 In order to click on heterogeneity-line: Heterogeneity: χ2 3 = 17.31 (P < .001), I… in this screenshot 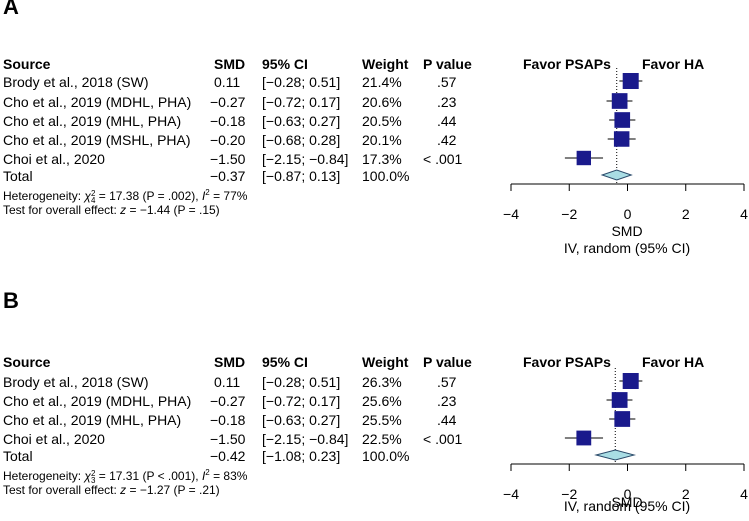, I will do `click(125, 476)`.